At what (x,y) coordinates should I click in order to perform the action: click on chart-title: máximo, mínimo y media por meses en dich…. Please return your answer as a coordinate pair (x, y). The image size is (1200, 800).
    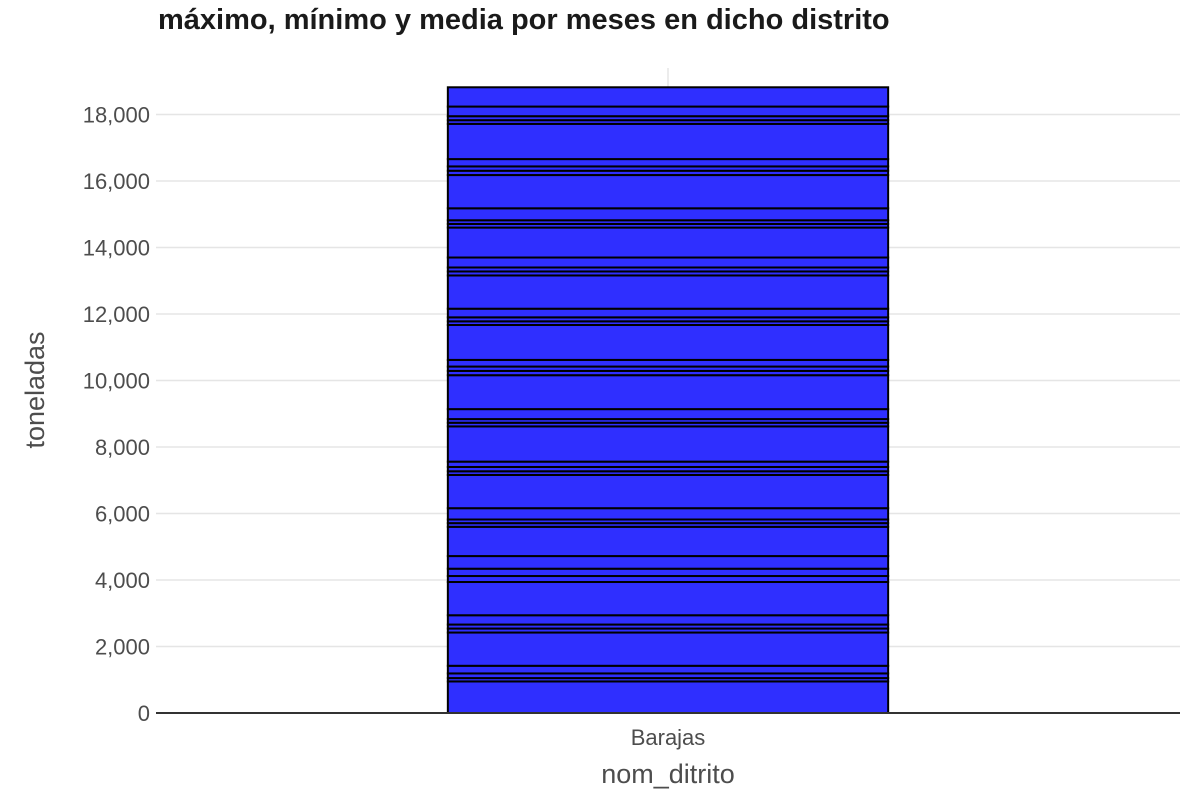
    Looking at the image, I should click on (524, 20).